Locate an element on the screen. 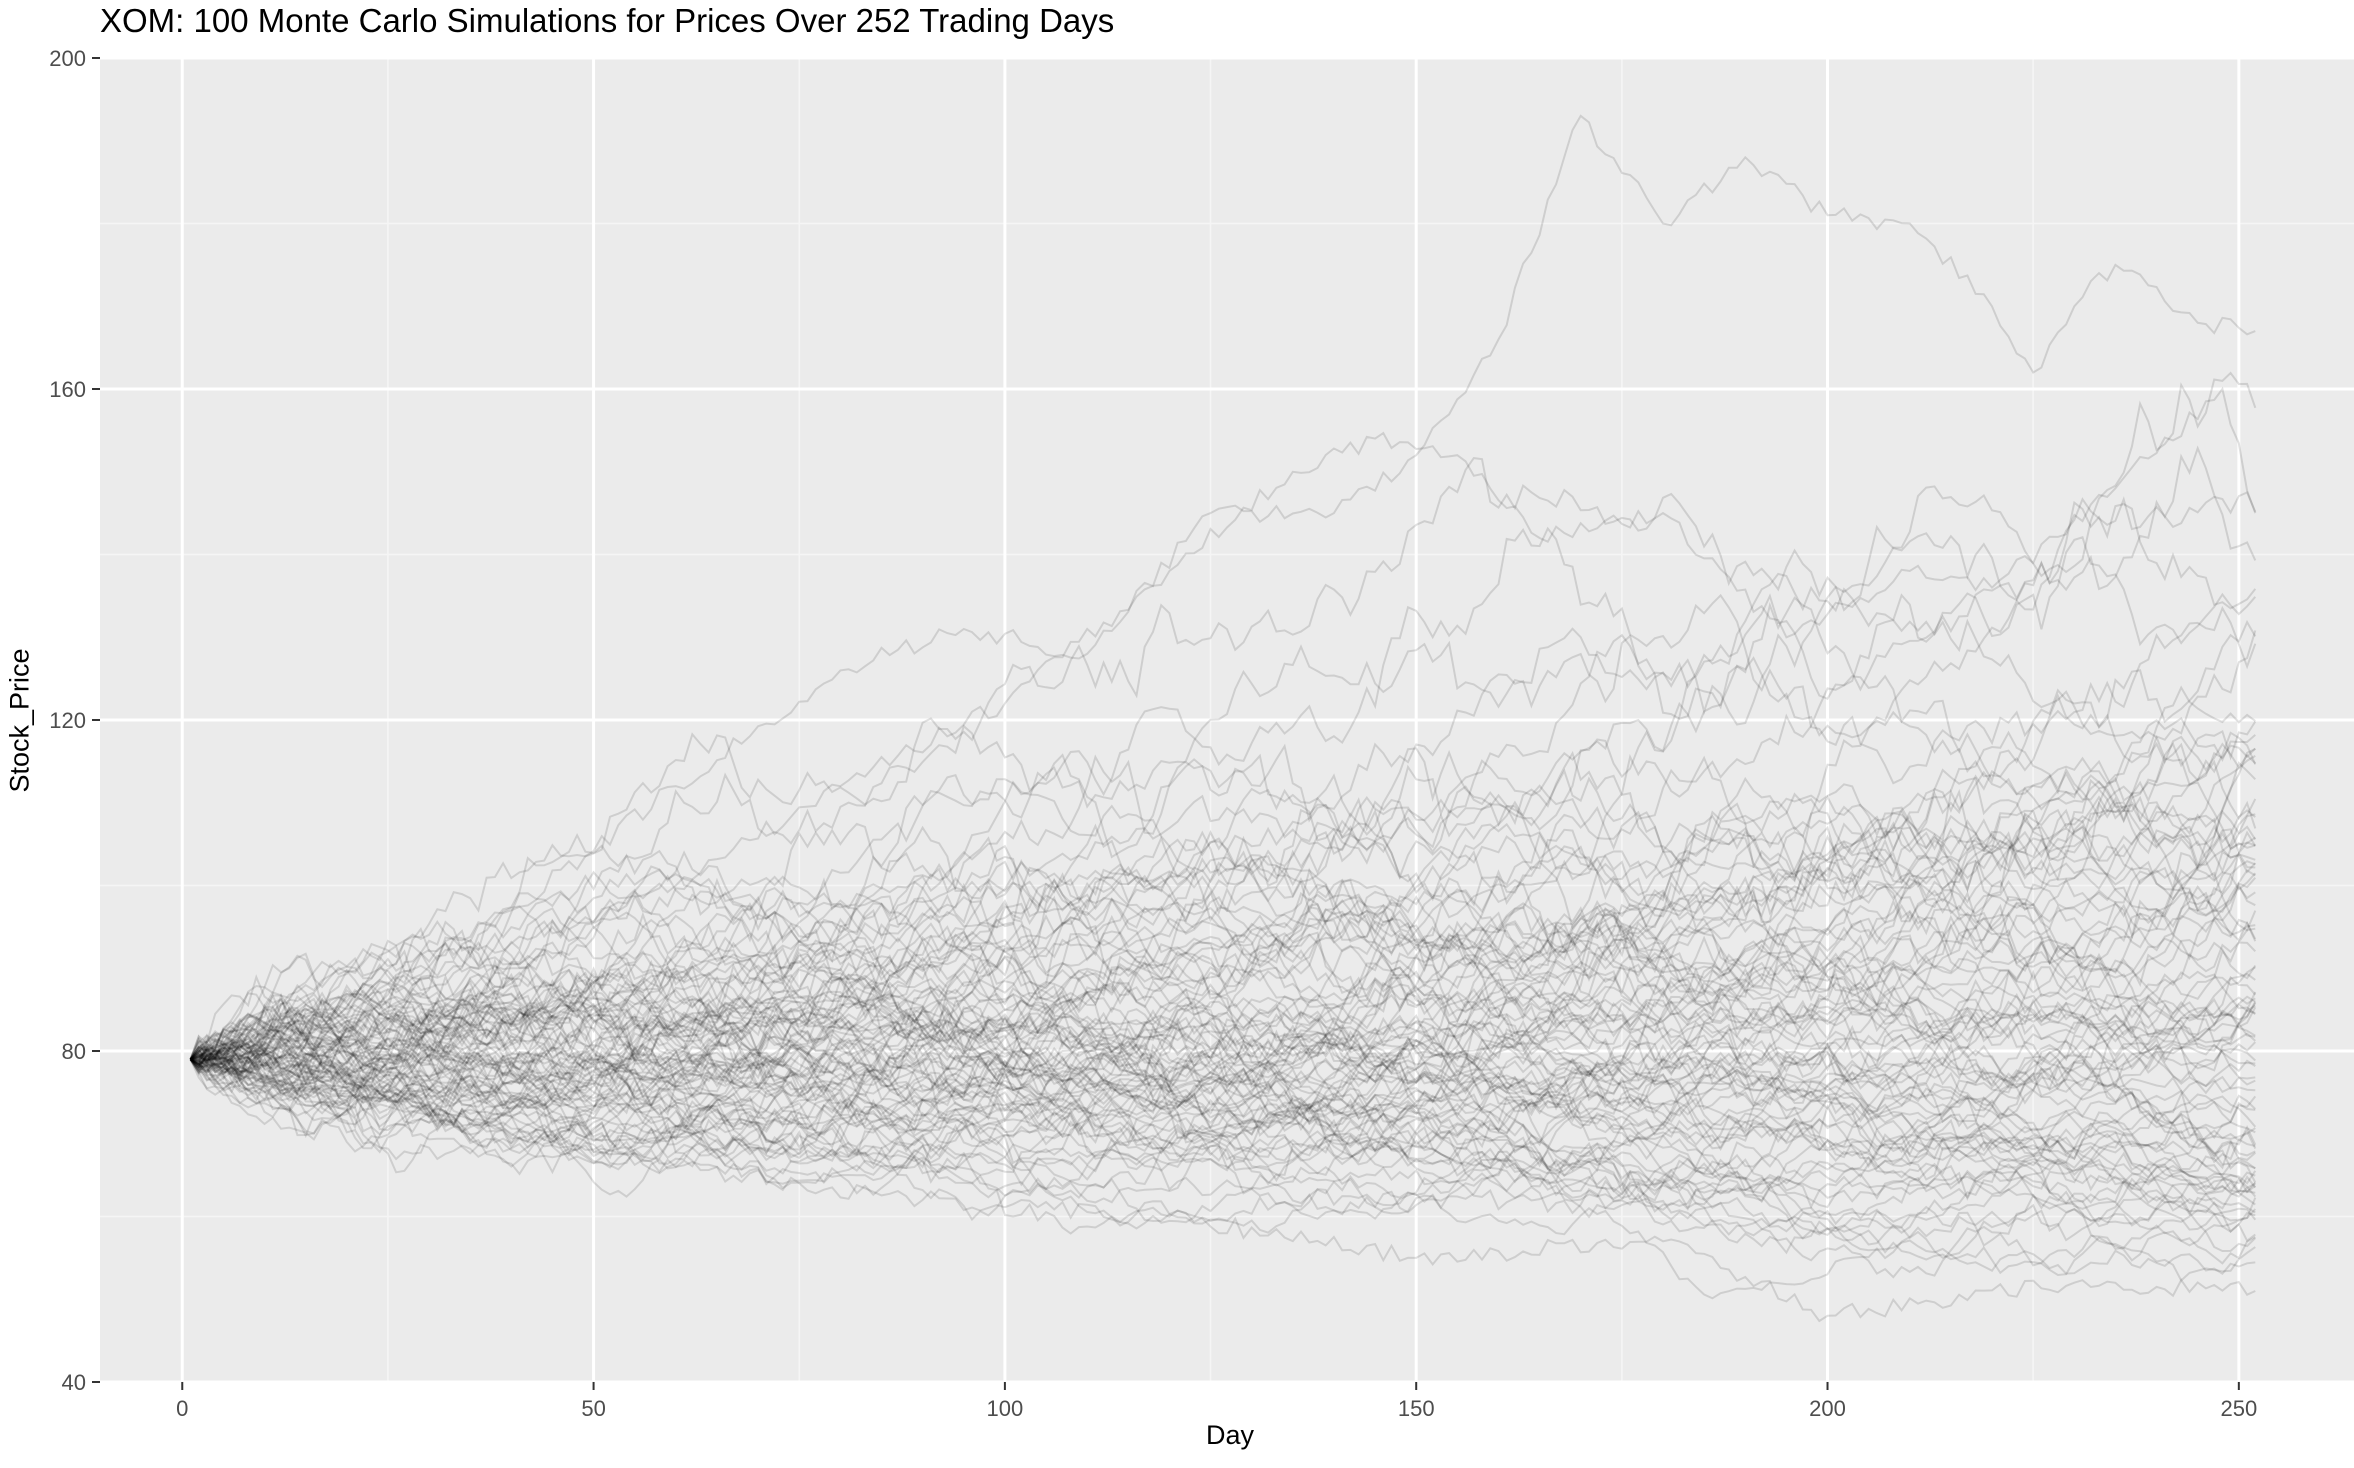  x-tick-label: 50 is located at coordinates (593, 1408).